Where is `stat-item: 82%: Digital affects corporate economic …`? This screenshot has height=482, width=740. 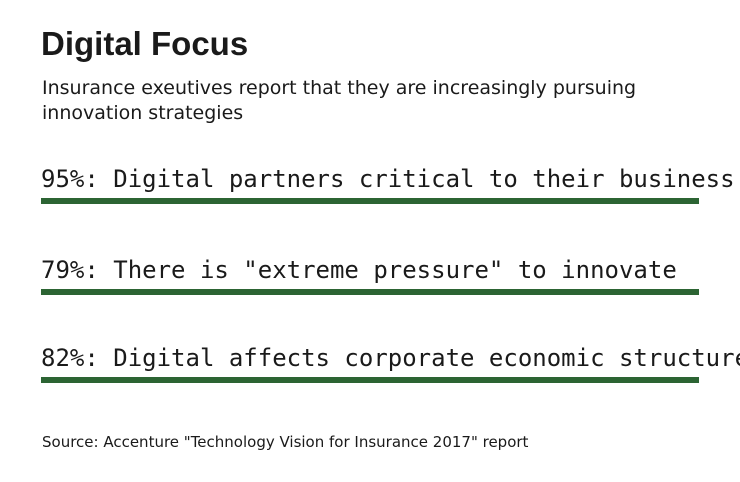
stat-item: 82%: Digital affects corporate economic … is located at coordinates (390, 363).